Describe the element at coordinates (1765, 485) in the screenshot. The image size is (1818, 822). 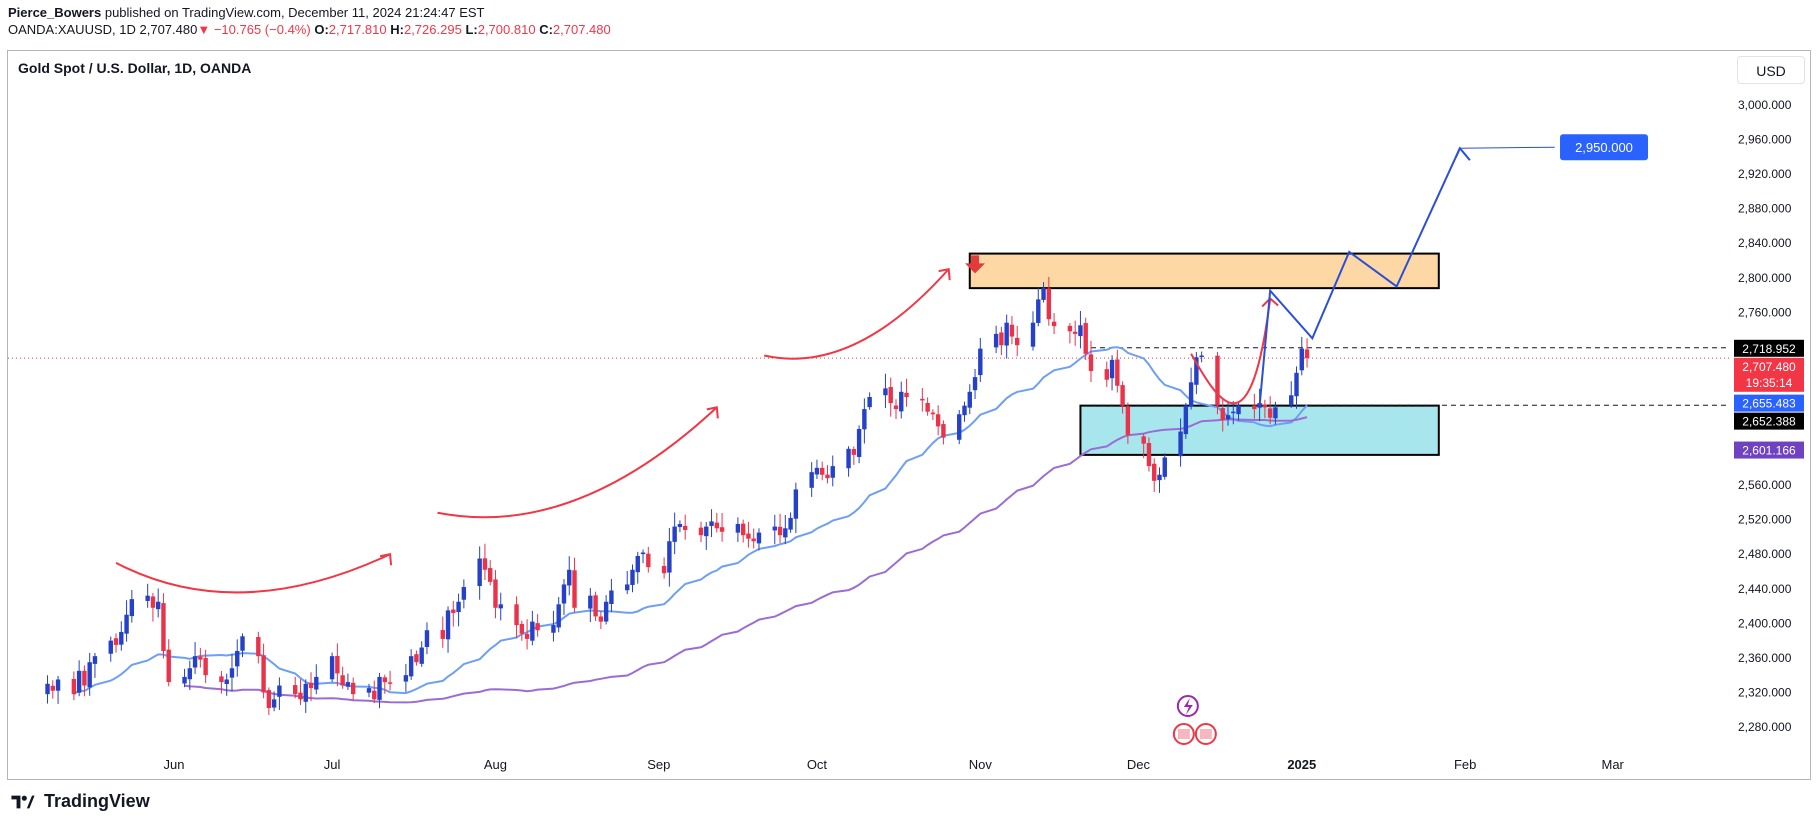
I see `y-tick-label: 2,560.000` at that location.